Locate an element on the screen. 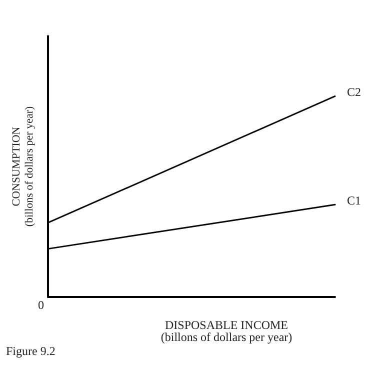  text: 0 is located at coordinates (41, 305).